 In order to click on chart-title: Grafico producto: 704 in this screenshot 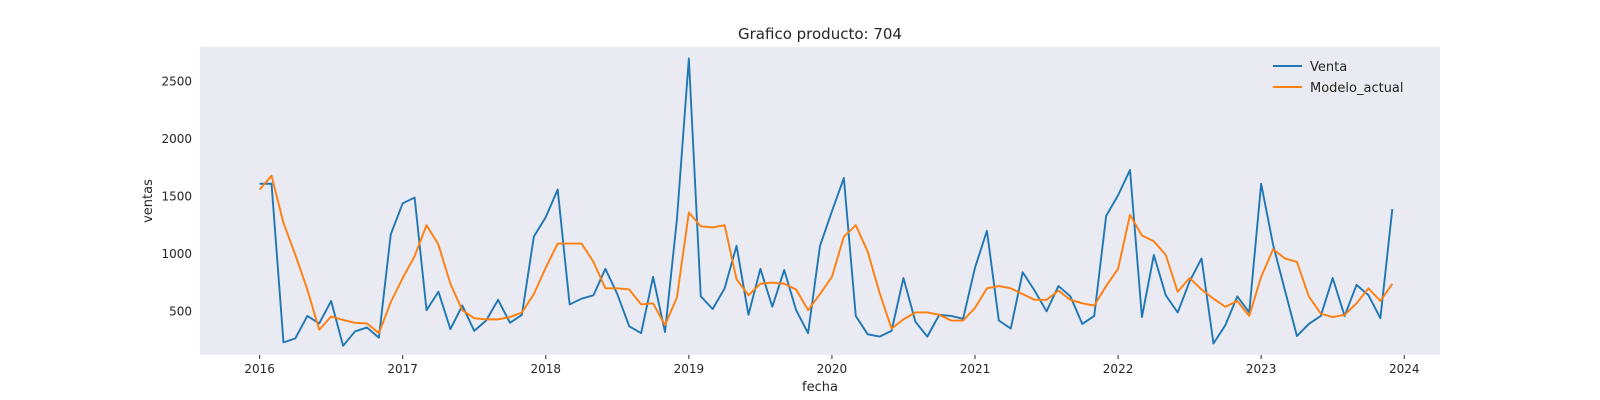, I will do `click(820, 34)`.